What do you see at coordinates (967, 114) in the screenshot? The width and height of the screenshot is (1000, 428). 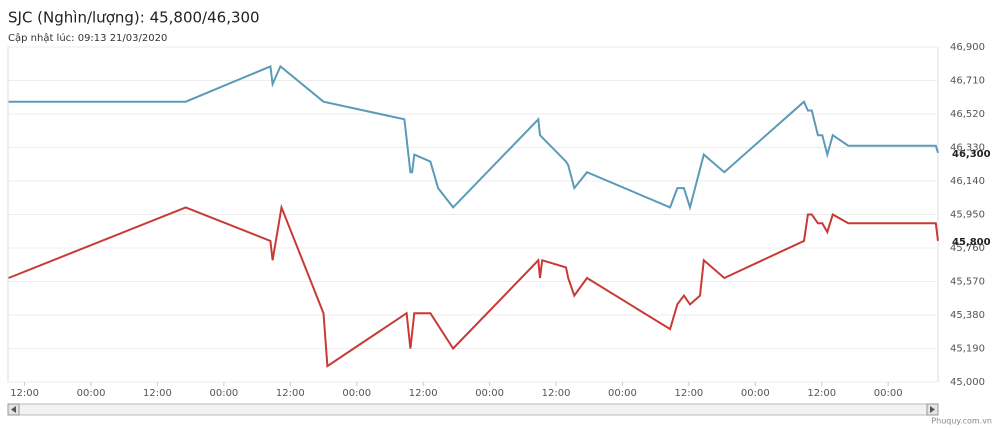 I see `y-tick-label: 46,520` at bounding box center [967, 114].